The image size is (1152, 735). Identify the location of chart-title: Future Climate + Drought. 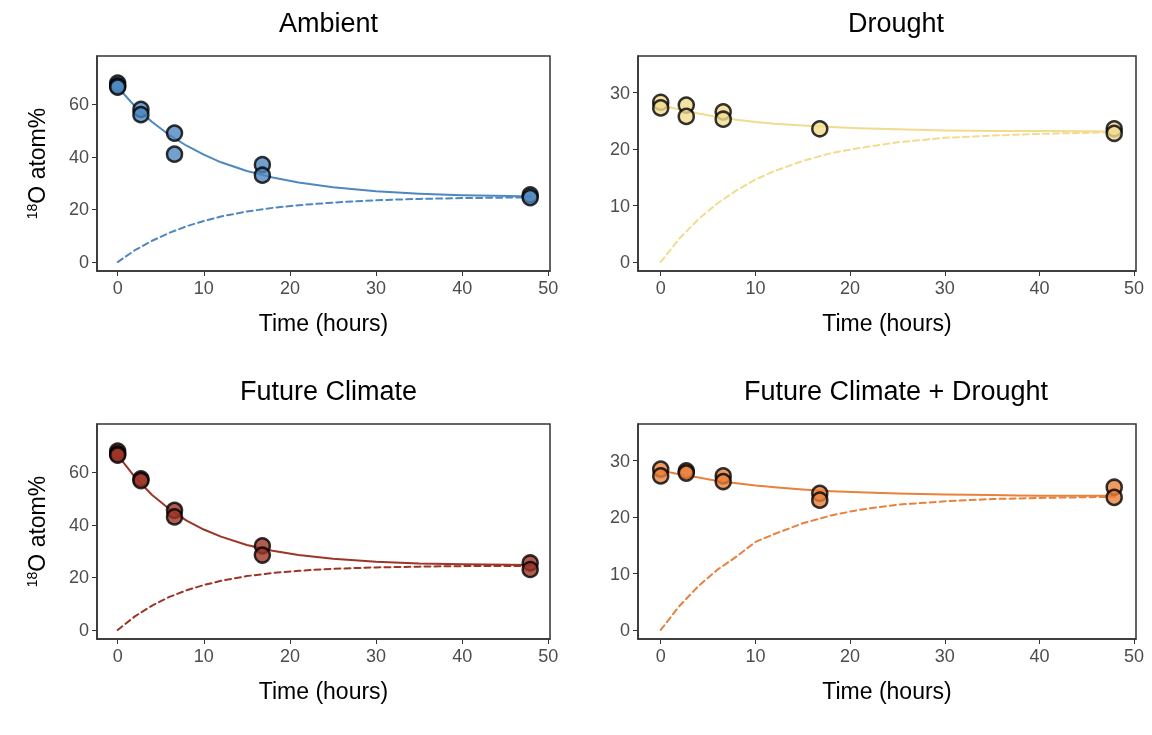
(896, 390).